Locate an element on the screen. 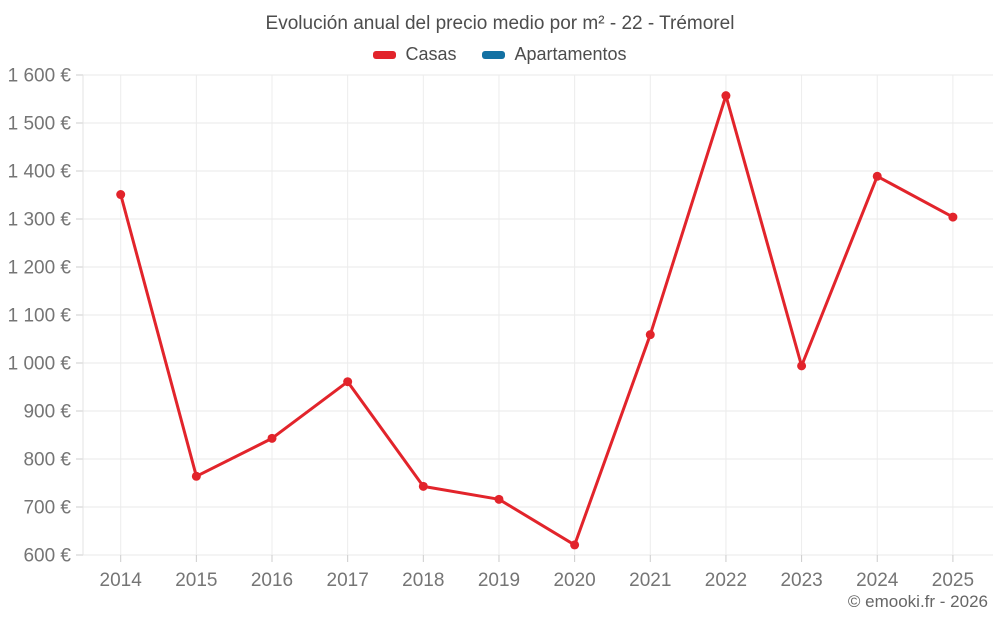 This screenshot has width=1000, height=625. x-axis-label: 2022 is located at coordinates (726, 580).